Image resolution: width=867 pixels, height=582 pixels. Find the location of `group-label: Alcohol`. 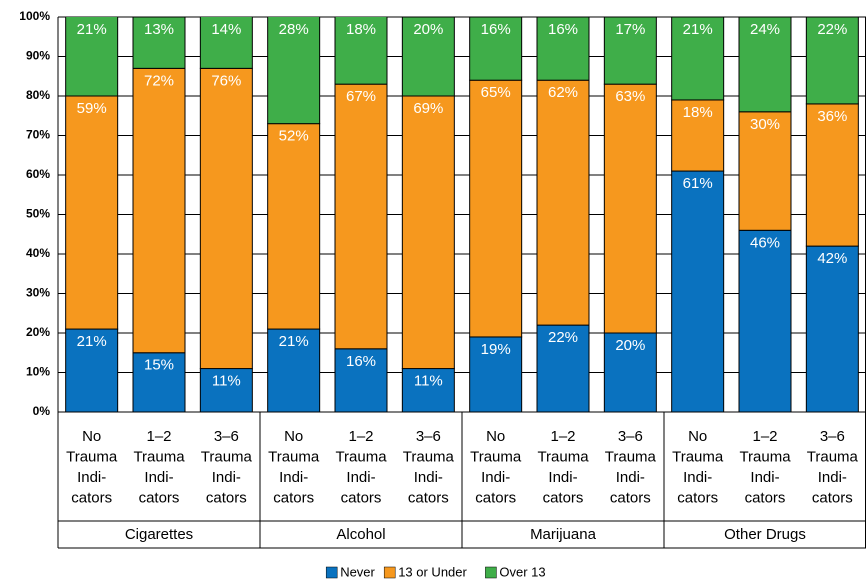

group-label: Alcohol is located at coordinates (360, 534).